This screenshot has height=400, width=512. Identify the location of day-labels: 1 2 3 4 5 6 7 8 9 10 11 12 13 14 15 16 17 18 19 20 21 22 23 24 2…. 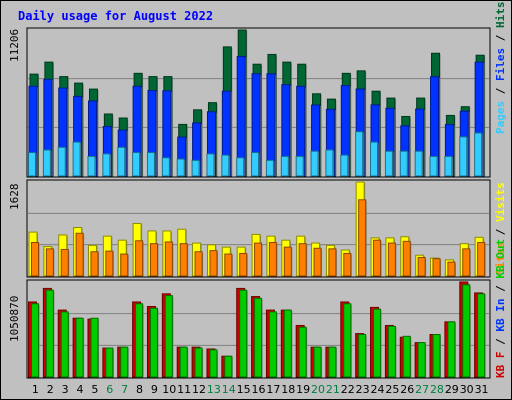
(260, 389).